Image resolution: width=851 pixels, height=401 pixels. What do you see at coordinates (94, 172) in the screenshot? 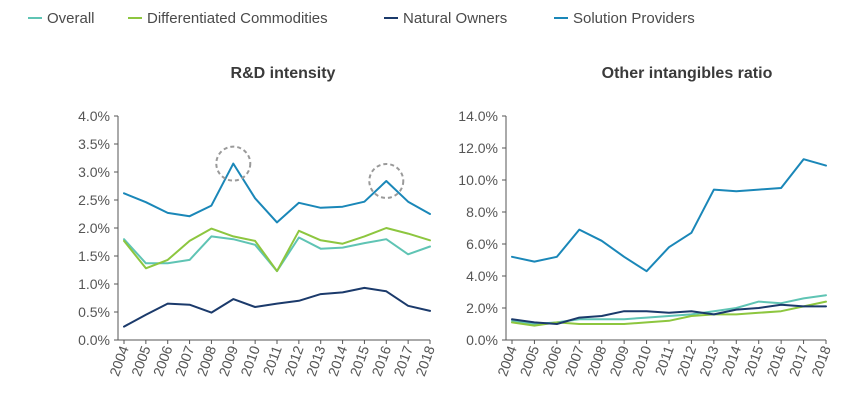
I see `y-tick-label: 3.0%` at bounding box center [94, 172].